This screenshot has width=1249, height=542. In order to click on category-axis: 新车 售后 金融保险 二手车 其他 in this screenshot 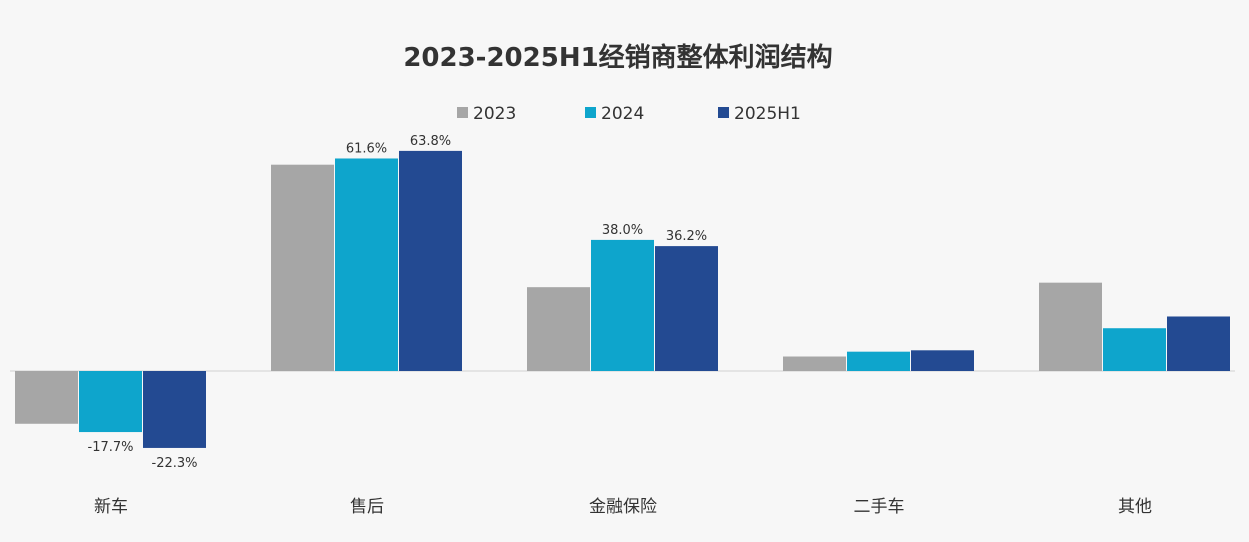, I will do `click(623, 507)`.